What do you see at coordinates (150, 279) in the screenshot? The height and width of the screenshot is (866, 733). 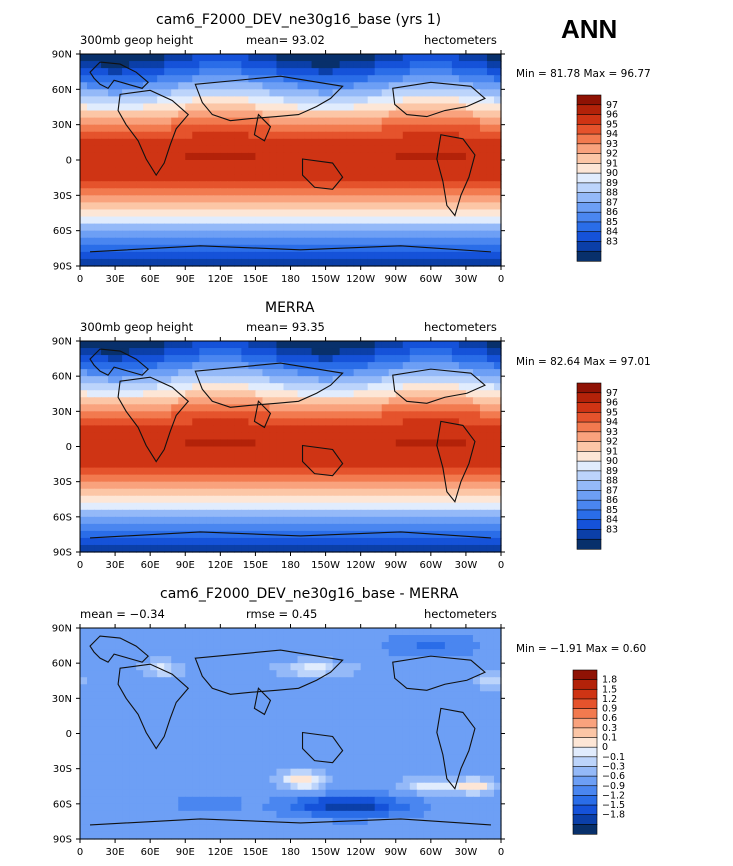 I see `x-tick-label: 60E` at bounding box center [150, 279].